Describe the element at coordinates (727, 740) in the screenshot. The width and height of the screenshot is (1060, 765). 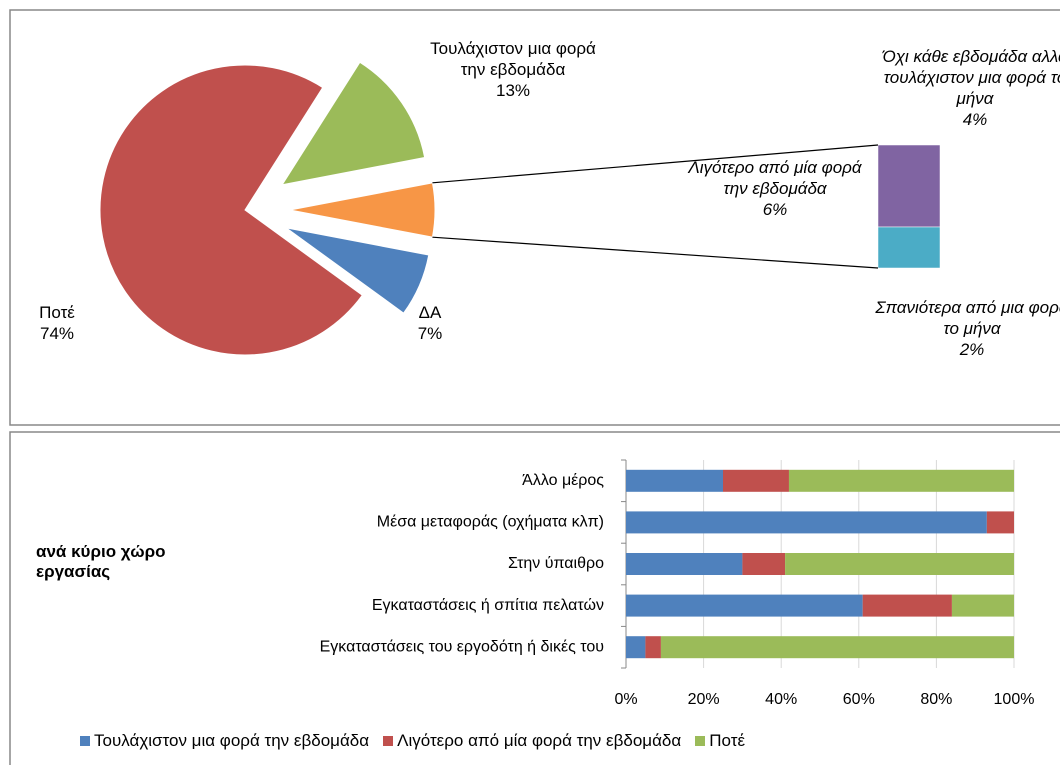
I see `legend-label: Ποτέ` at that location.